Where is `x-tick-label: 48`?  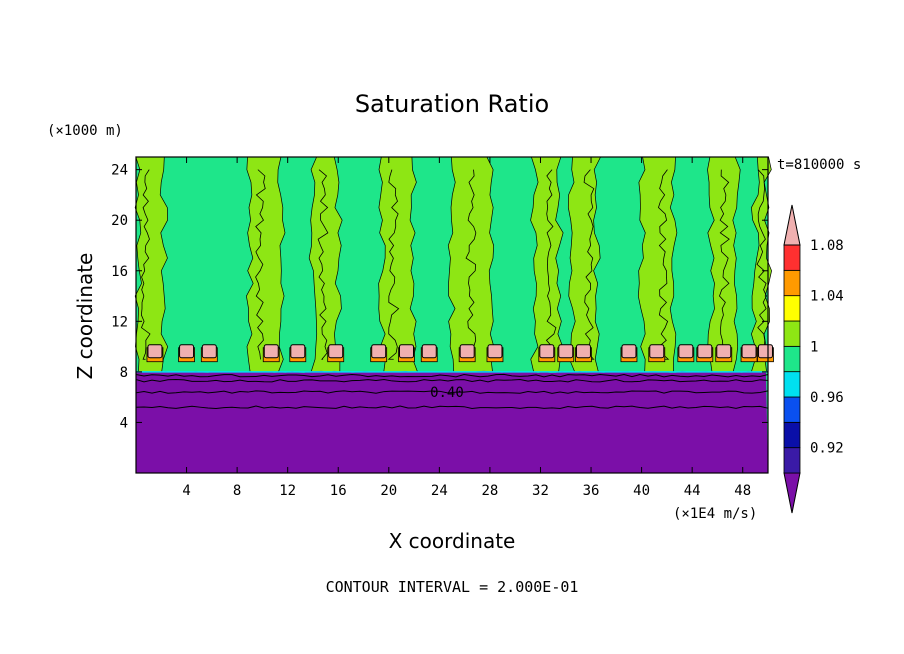
x-tick-label: 48 is located at coordinates (742, 491).